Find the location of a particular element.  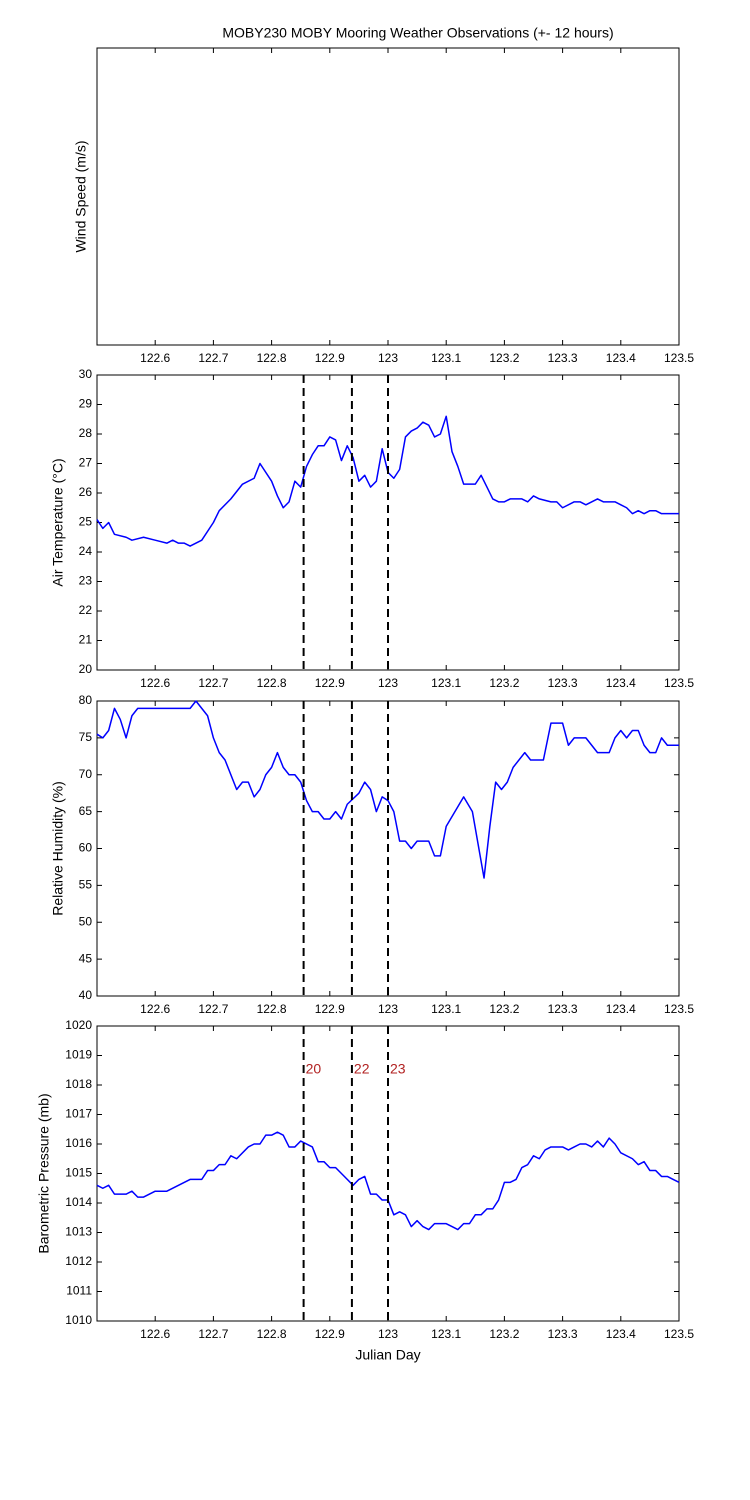

y-tick-label: 65 is located at coordinates (86, 811).